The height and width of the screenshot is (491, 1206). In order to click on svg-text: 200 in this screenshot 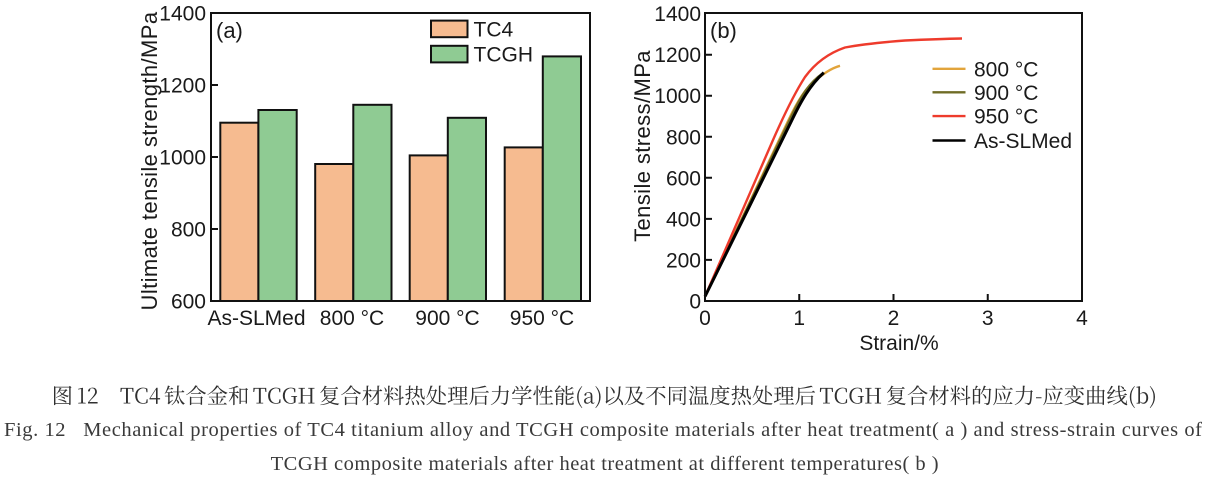, I will do `click(683, 260)`.